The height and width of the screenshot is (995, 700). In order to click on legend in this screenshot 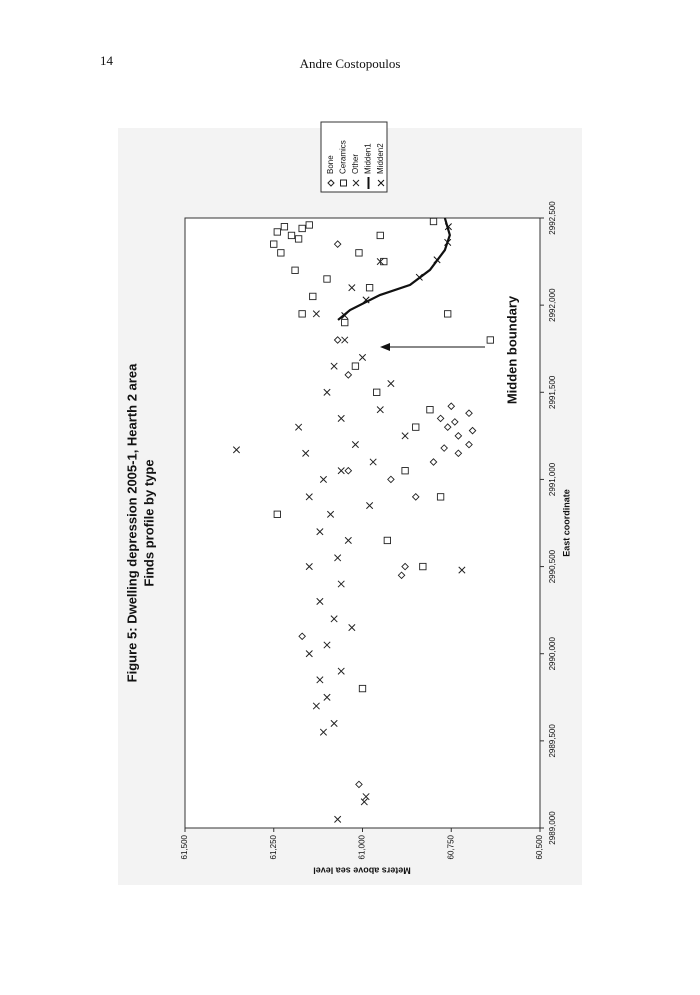, I will do `click(354, 157)`.